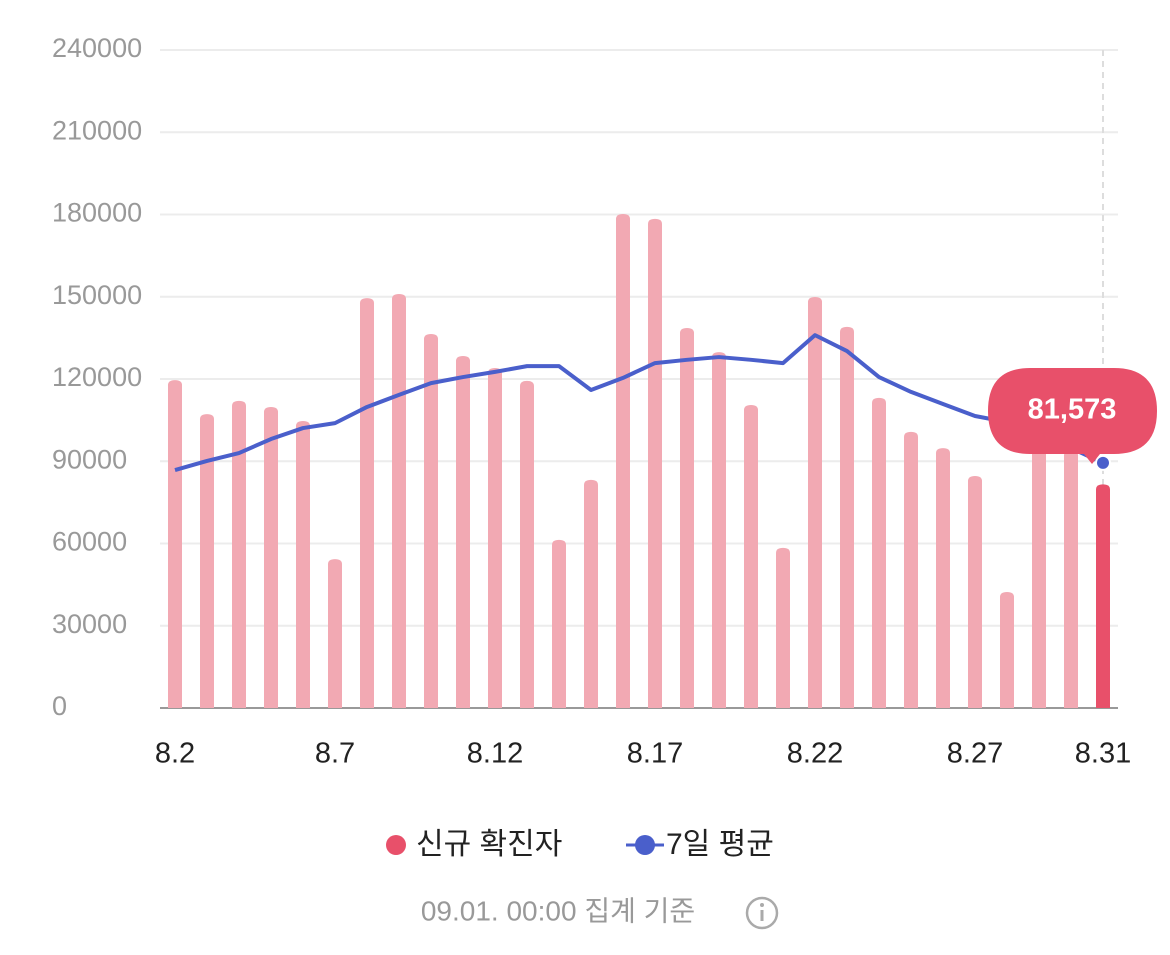 This screenshot has height=955, width=1170. What do you see at coordinates (1072, 410) in the screenshot?
I see `data-label: 81,573` at bounding box center [1072, 410].